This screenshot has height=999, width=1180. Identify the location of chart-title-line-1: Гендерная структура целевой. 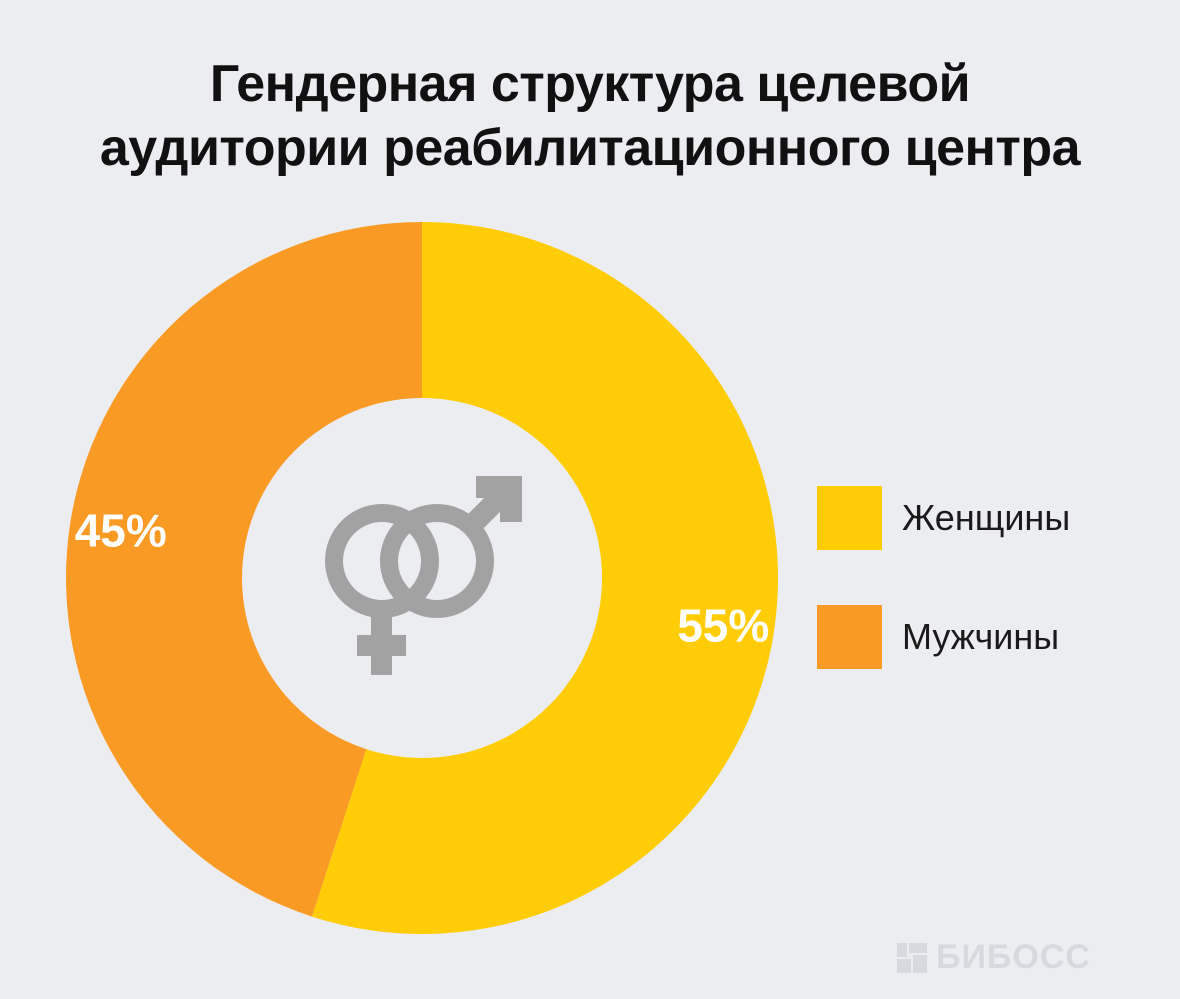
(590, 84).